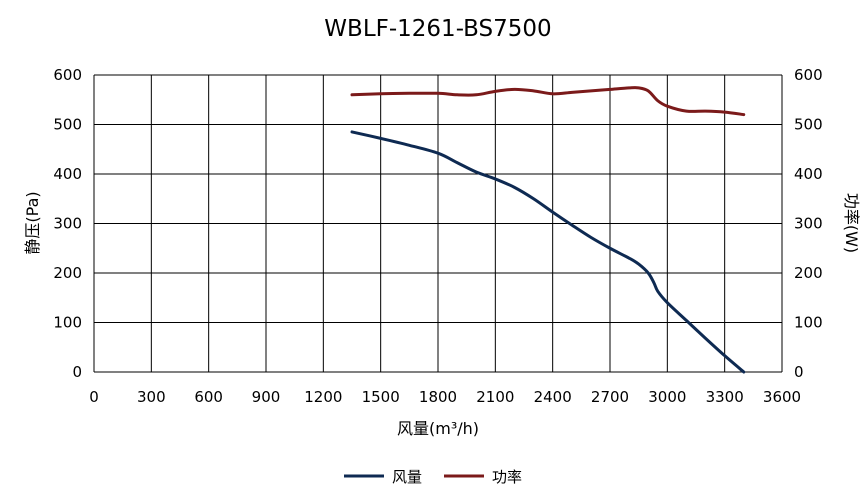  I want to click on y-left-axis-label: 静压(Pa), so click(32, 222).